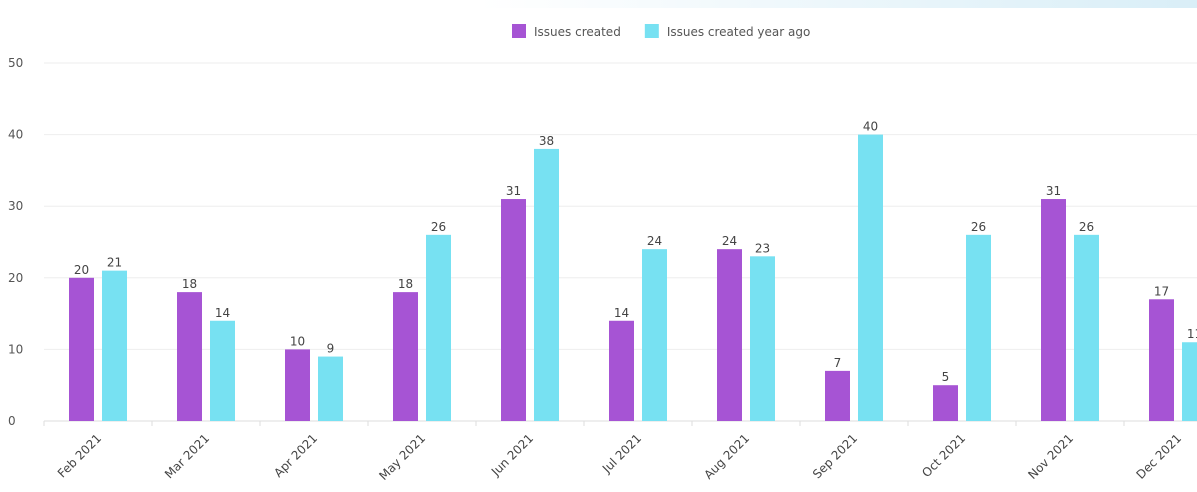 Image resolution: width=1197 pixels, height=492 pixels. Describe the element at coordinates (1050, 456) in the screenshot. I see `x-tick-label: Nov 2021` at that location.